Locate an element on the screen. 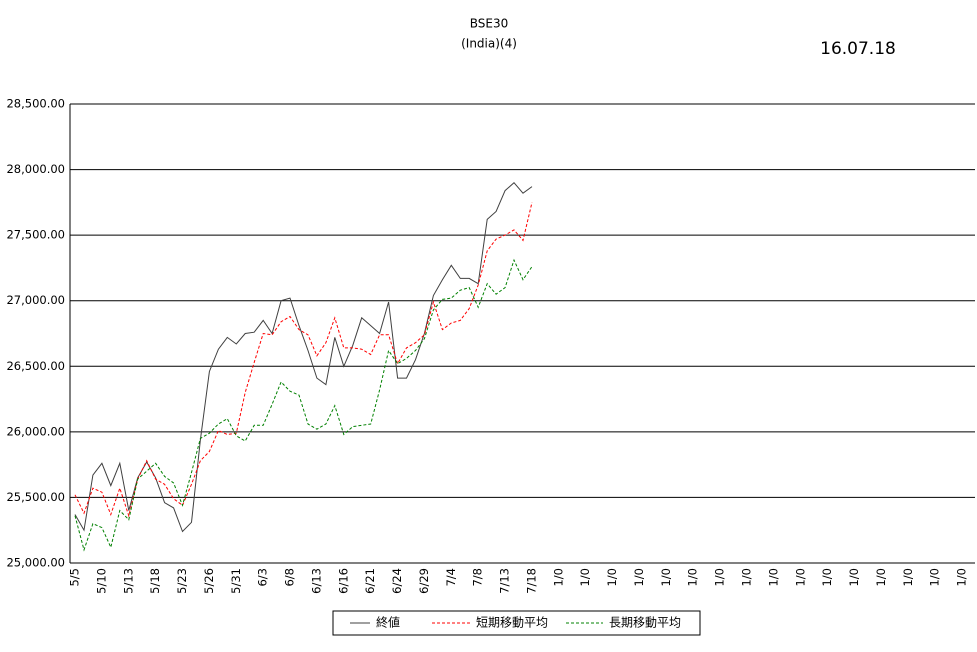 This screenshot has height=652, width=977. y-tick-label: 27,500.00 is located at coordinates (35, 235).